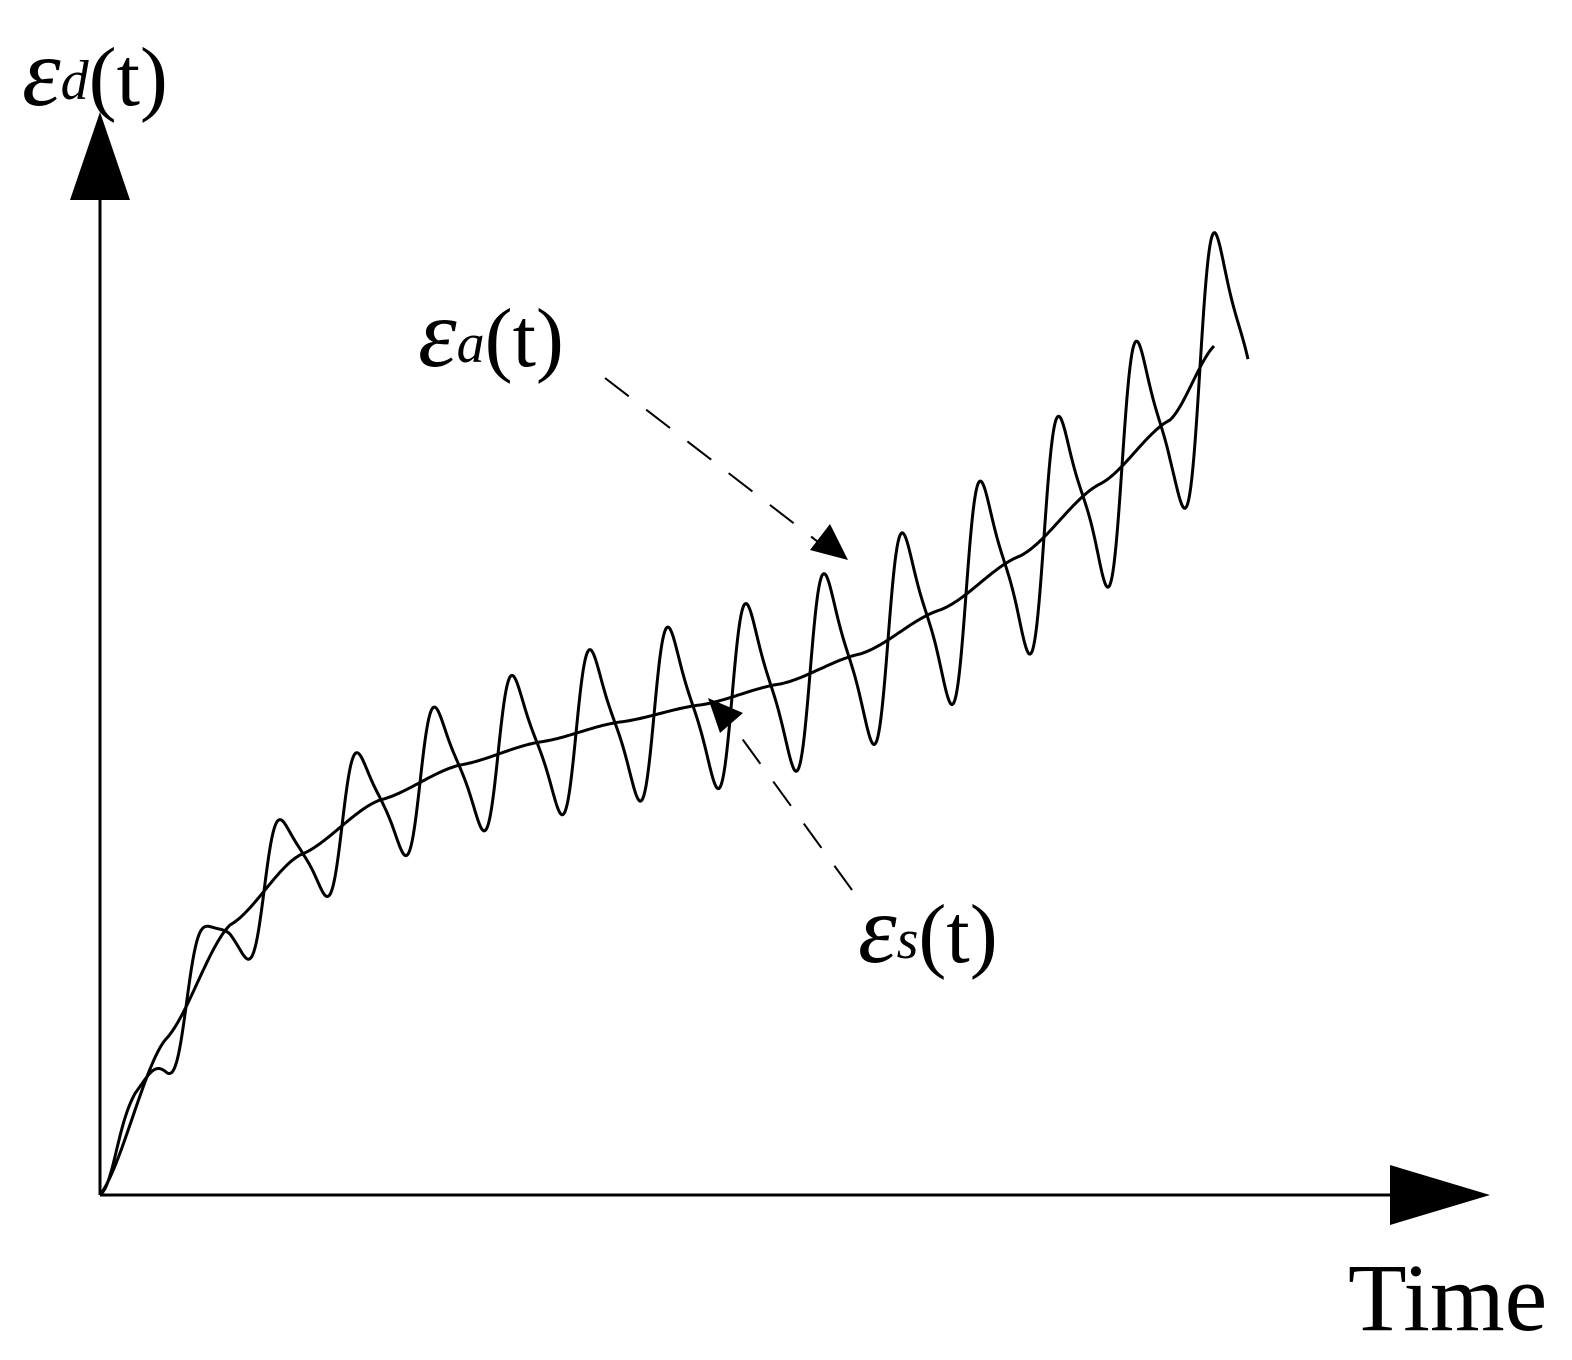 This screenshot has height=1360, width=1572. What do you see at coordinates (1447, 1297) in the screenshot?
I see `x-axis-label: Time` at bounding box center [1447, 1297].